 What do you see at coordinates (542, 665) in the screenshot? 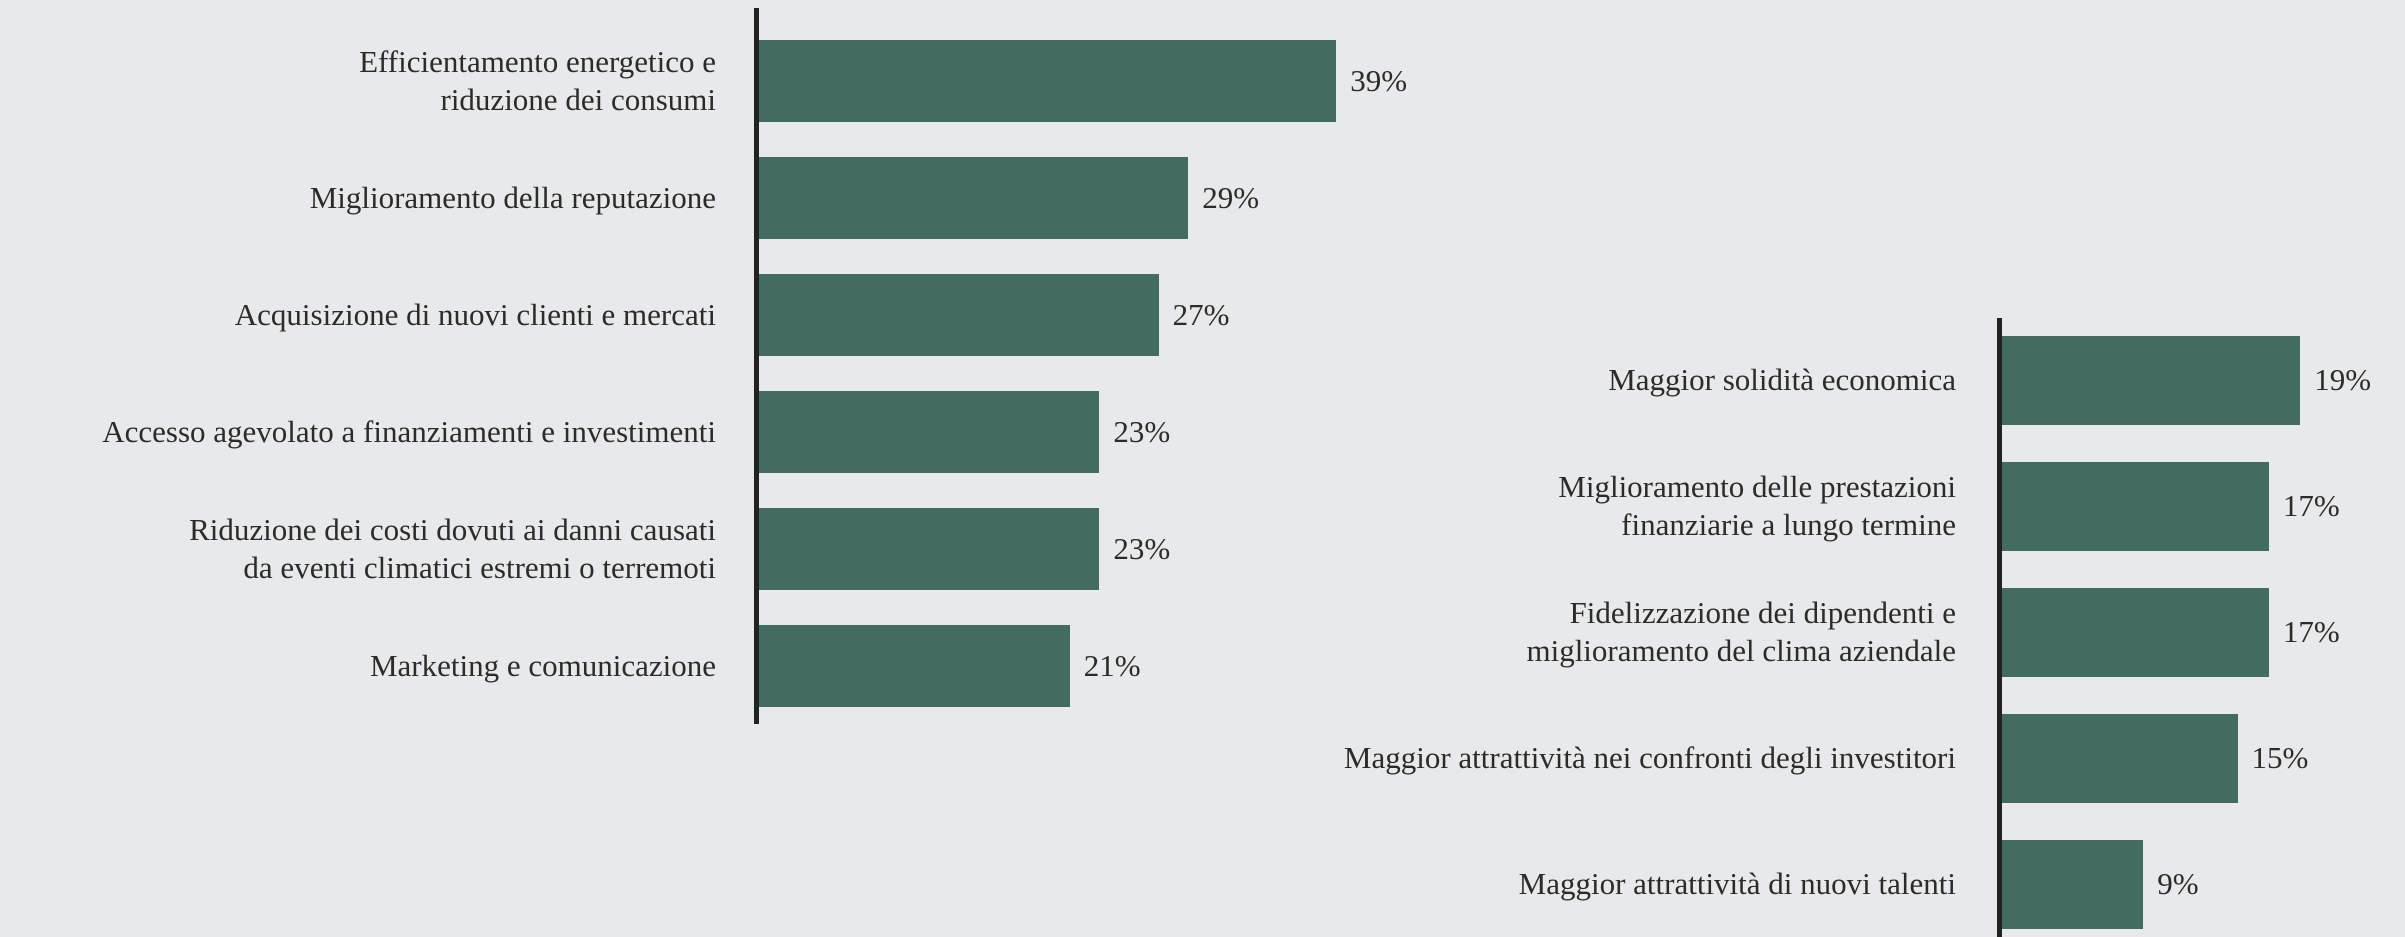
I see `category-label: Marketing e comunicazione` at bounding box center [542, 665].